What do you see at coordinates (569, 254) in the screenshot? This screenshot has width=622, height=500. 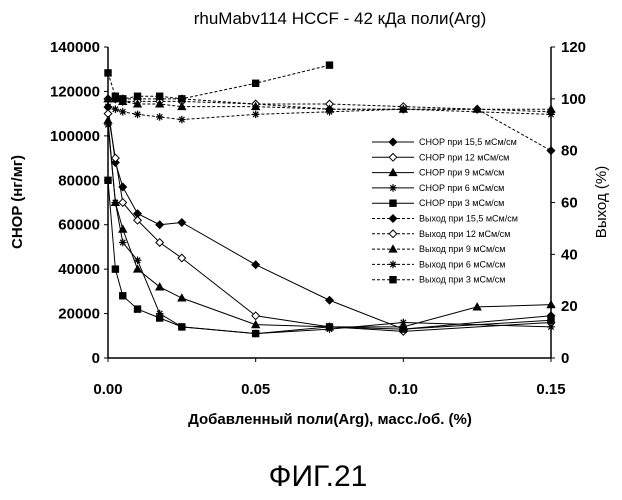 I see `y-right-tick-label: 40` at bounding box center [569, 254].